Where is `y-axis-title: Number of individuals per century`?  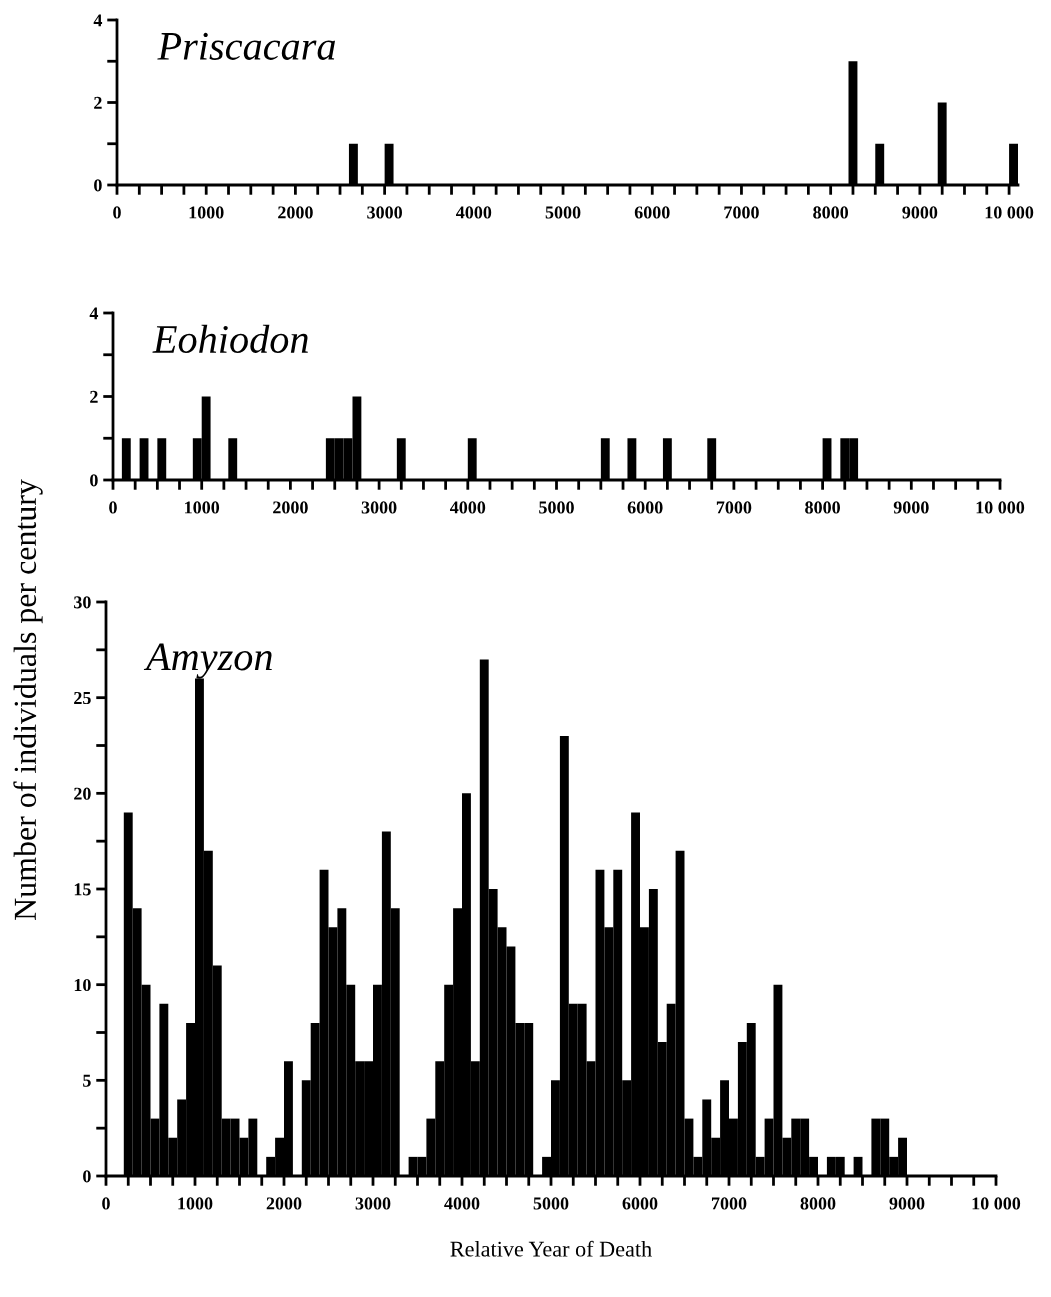 y-axis-title: Number of individuals per century is located at coordinates (28, 699).